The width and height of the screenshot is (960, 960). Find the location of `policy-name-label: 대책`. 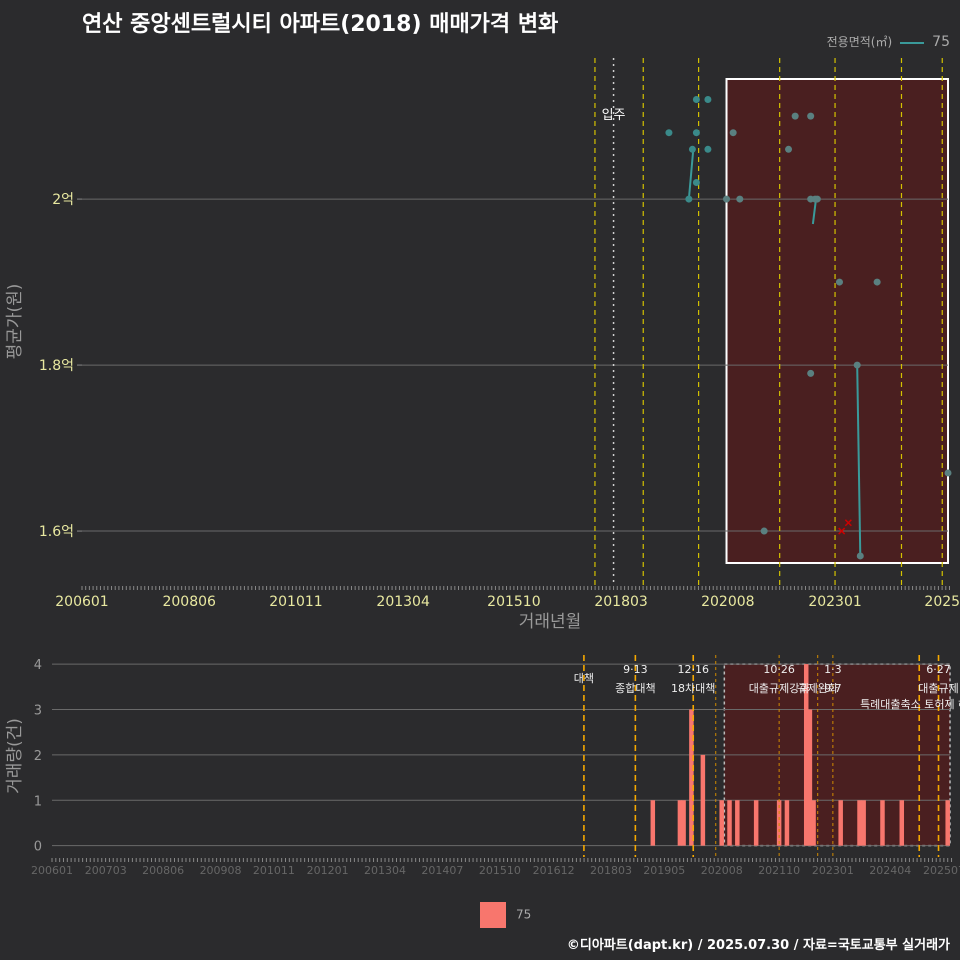

policy-name-label: 대책 is located at coordinates (584, 678).